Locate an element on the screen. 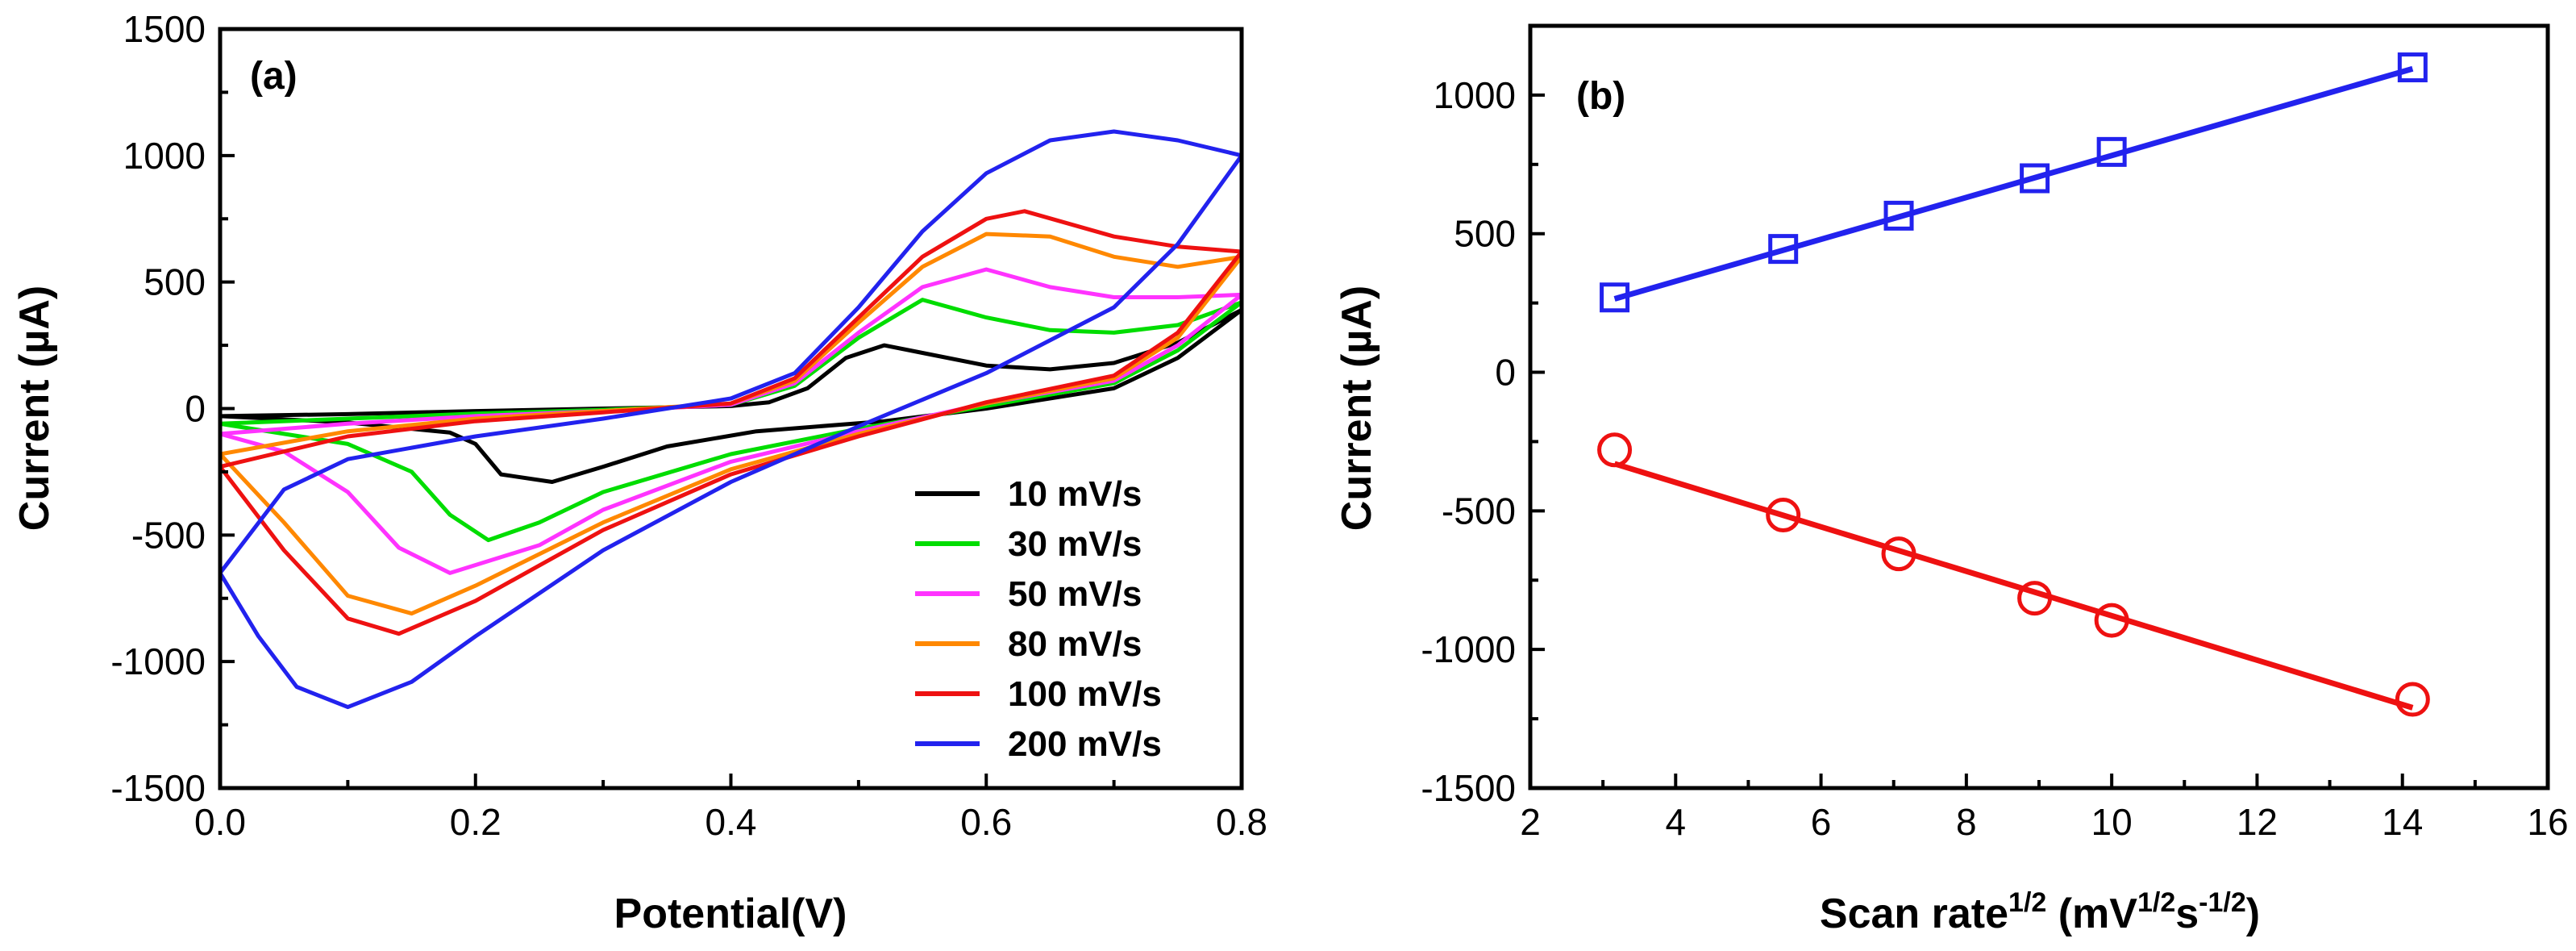  x-tick-label: 8 is located at coordinates (1966, 822).